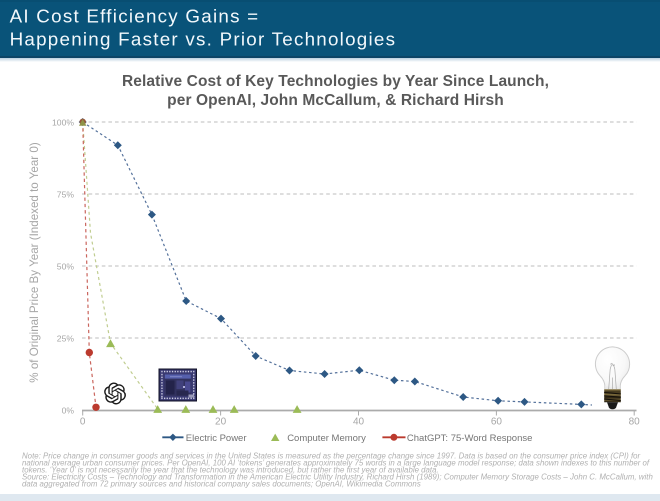 The height and width of the screenshot is (501, 660). What do you see at coordinates (635, 422) in the screenshot?
I see `svg-text: 80` at bounding box center [635, 422].